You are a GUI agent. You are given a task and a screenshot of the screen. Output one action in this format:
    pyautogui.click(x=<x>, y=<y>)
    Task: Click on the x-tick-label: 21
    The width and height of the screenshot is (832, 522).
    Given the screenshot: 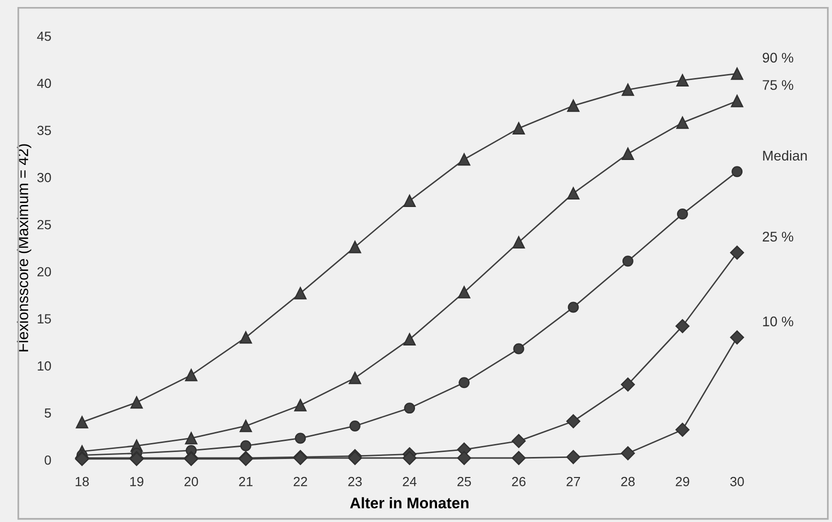 What is the action you would take?
    pyautogui.click(x=245, y=481)
    